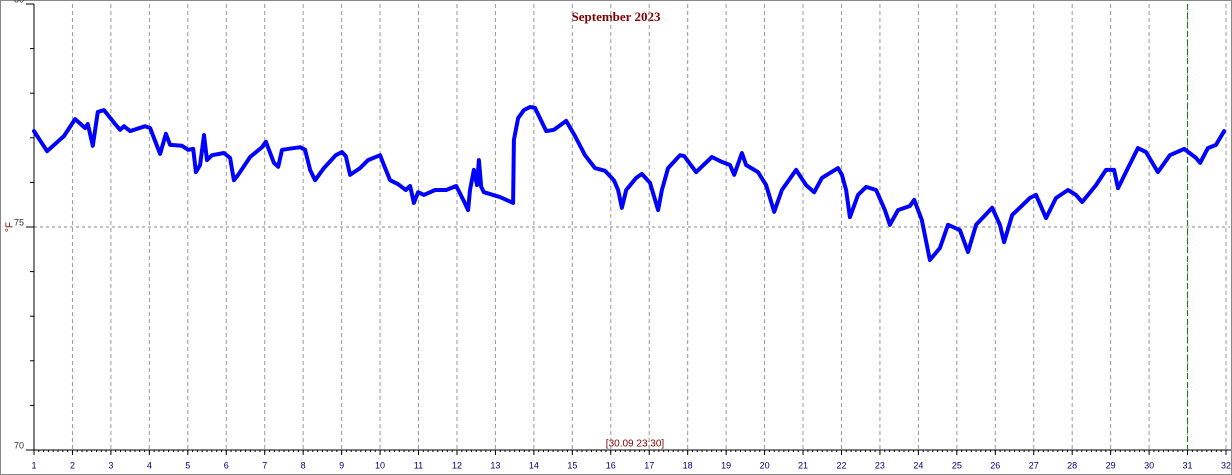  Describe the element at coordinates (1149, 465) in the screenshot. I see `x-tick-label: 30` at that location.